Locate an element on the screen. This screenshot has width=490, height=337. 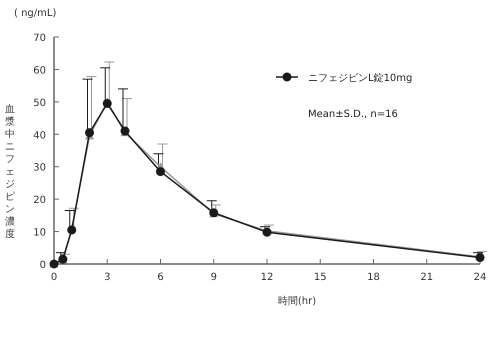
y-tick-label: 70 is located at coordinates (39, 38).